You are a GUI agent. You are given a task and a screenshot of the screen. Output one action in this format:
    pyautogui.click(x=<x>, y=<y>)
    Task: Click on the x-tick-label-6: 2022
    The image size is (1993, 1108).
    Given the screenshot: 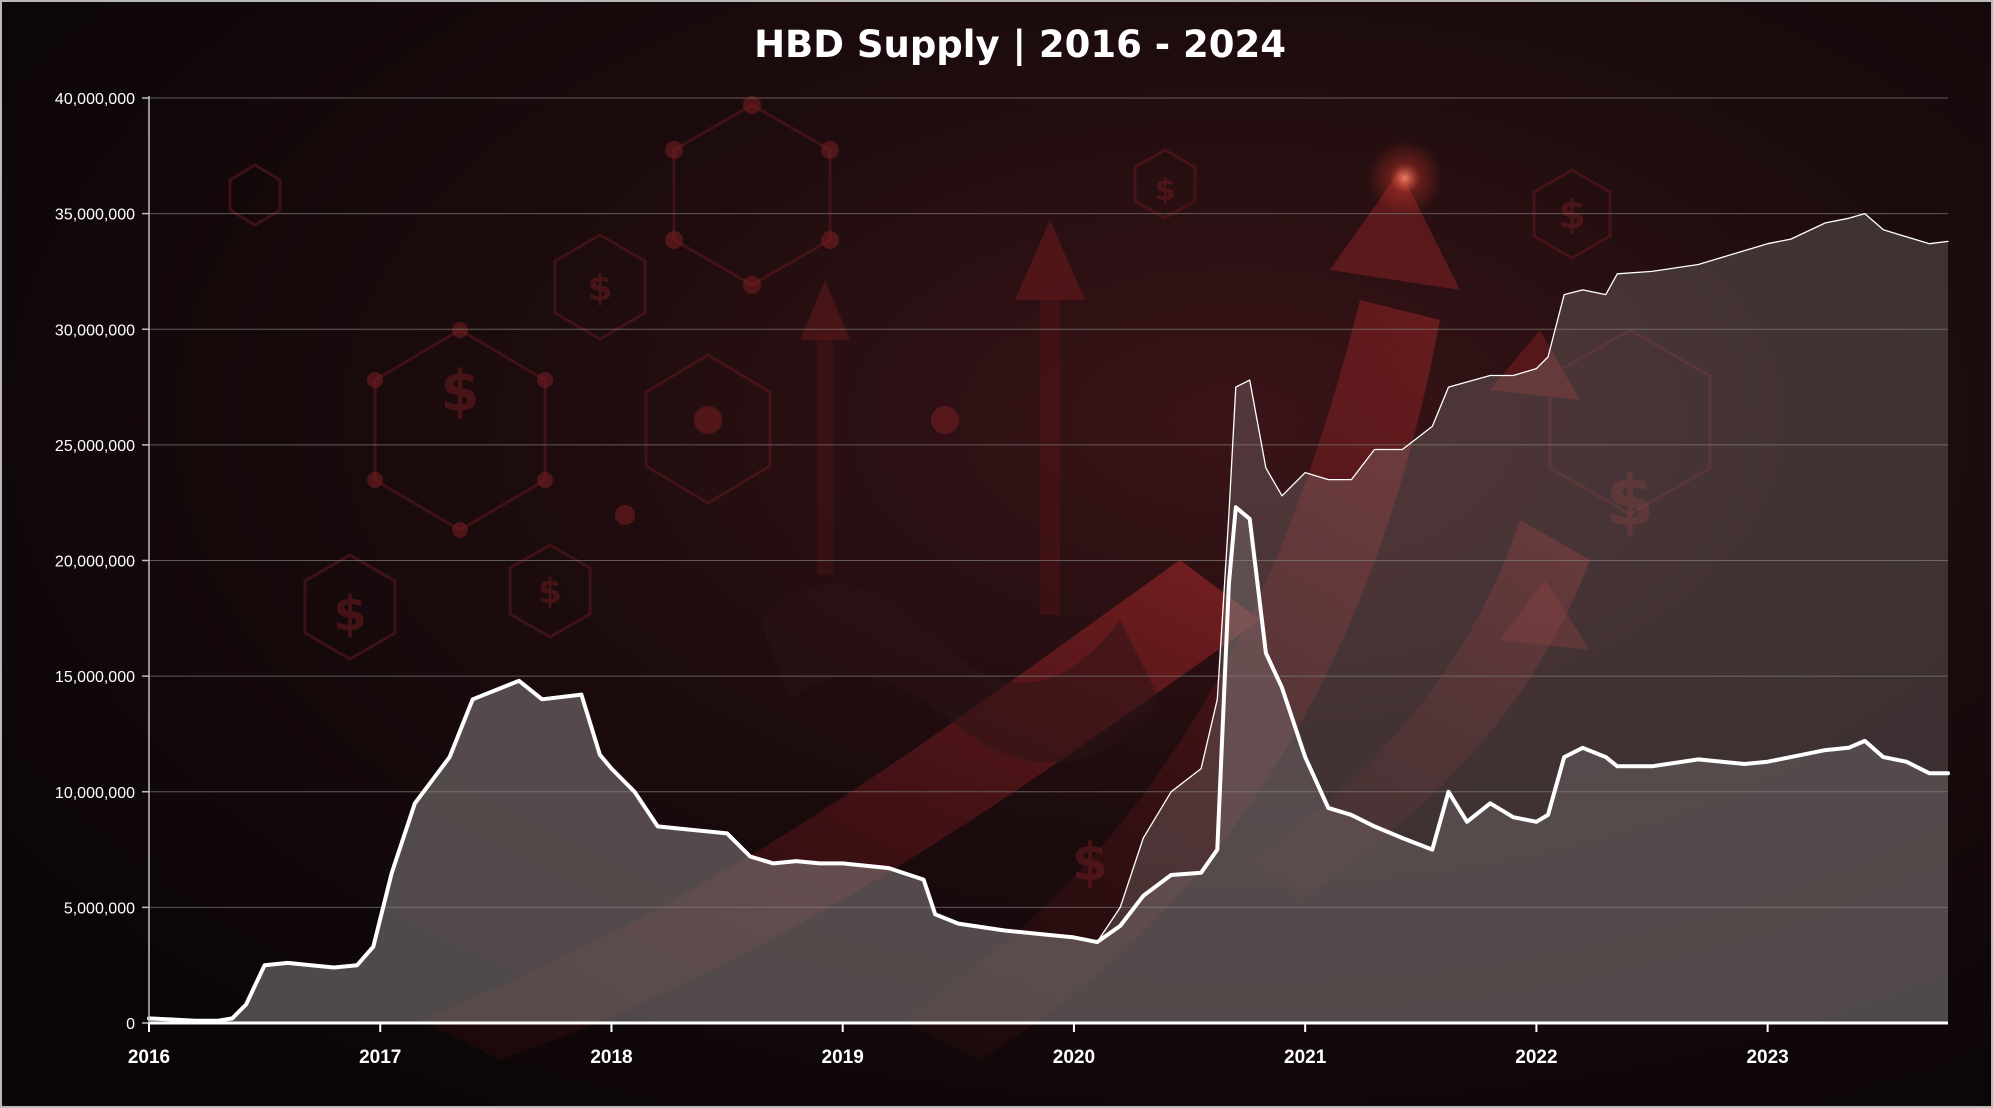 What is the action you would take?
    pyautogui.click(x=1536, y=1057)
    